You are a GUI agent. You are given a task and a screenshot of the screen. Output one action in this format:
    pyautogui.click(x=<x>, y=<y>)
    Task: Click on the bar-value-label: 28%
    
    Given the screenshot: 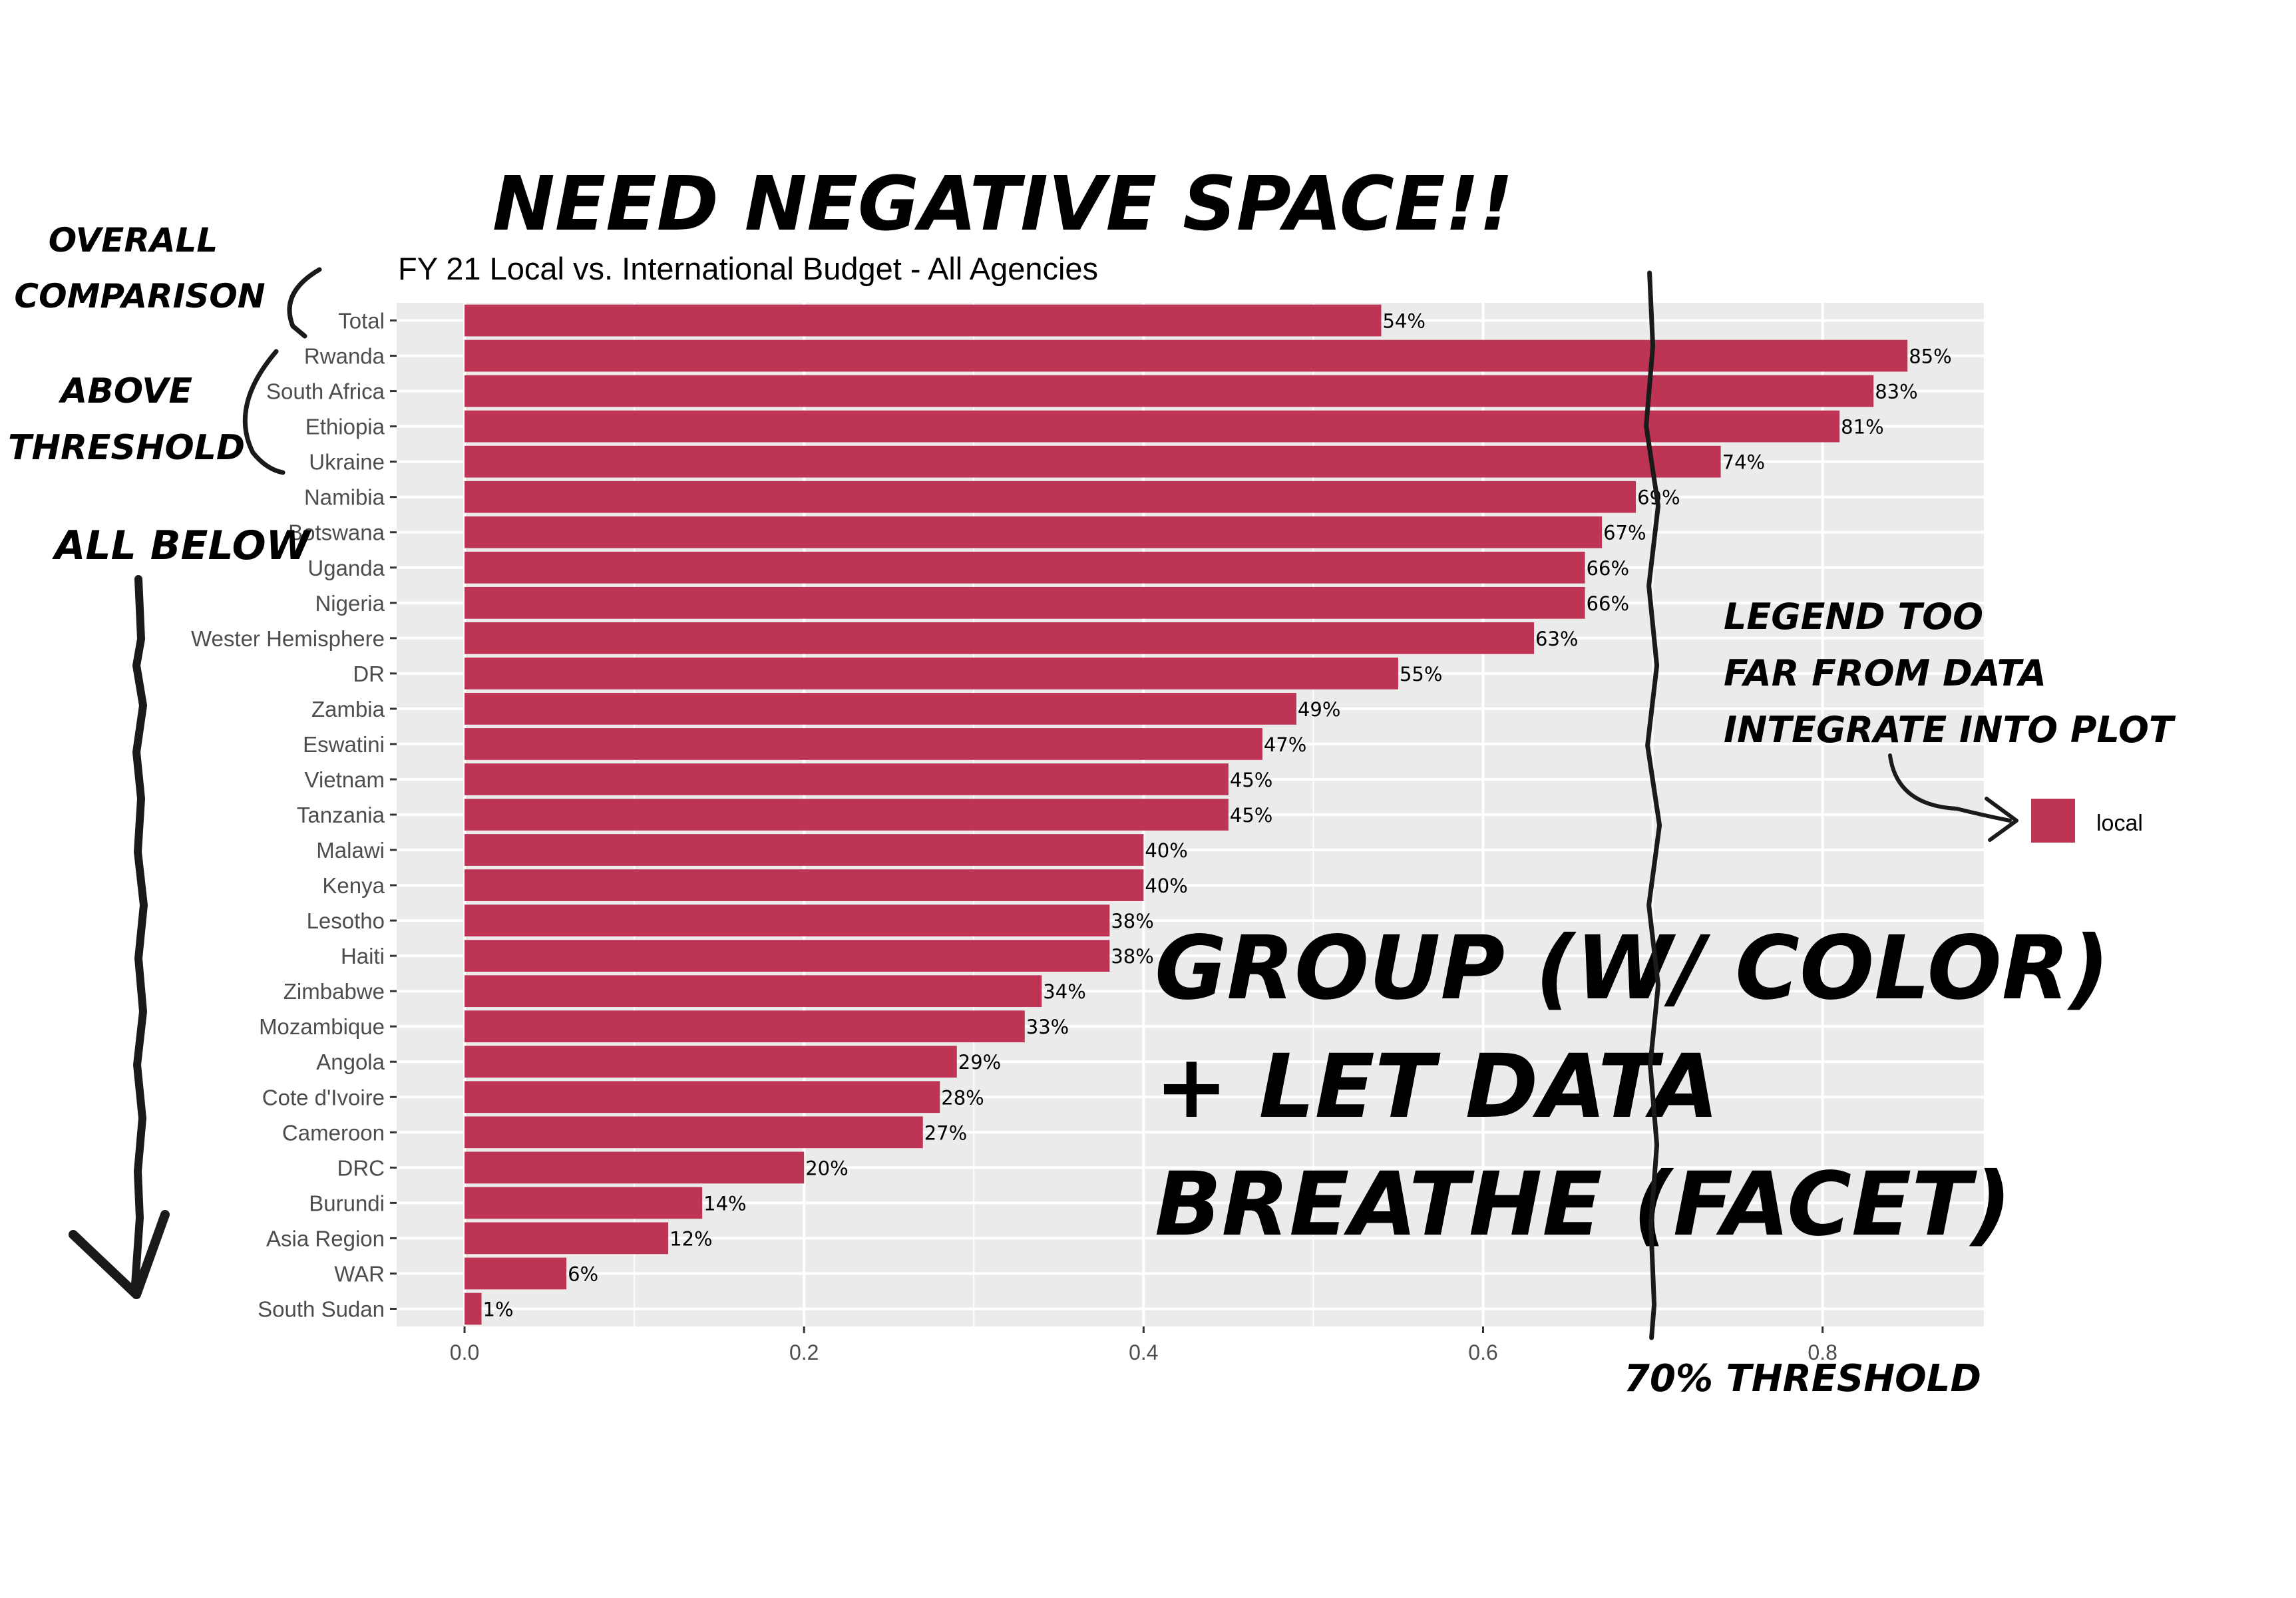 What is the action you would take?
    pyautogui.click(x=962, y=1097)
    